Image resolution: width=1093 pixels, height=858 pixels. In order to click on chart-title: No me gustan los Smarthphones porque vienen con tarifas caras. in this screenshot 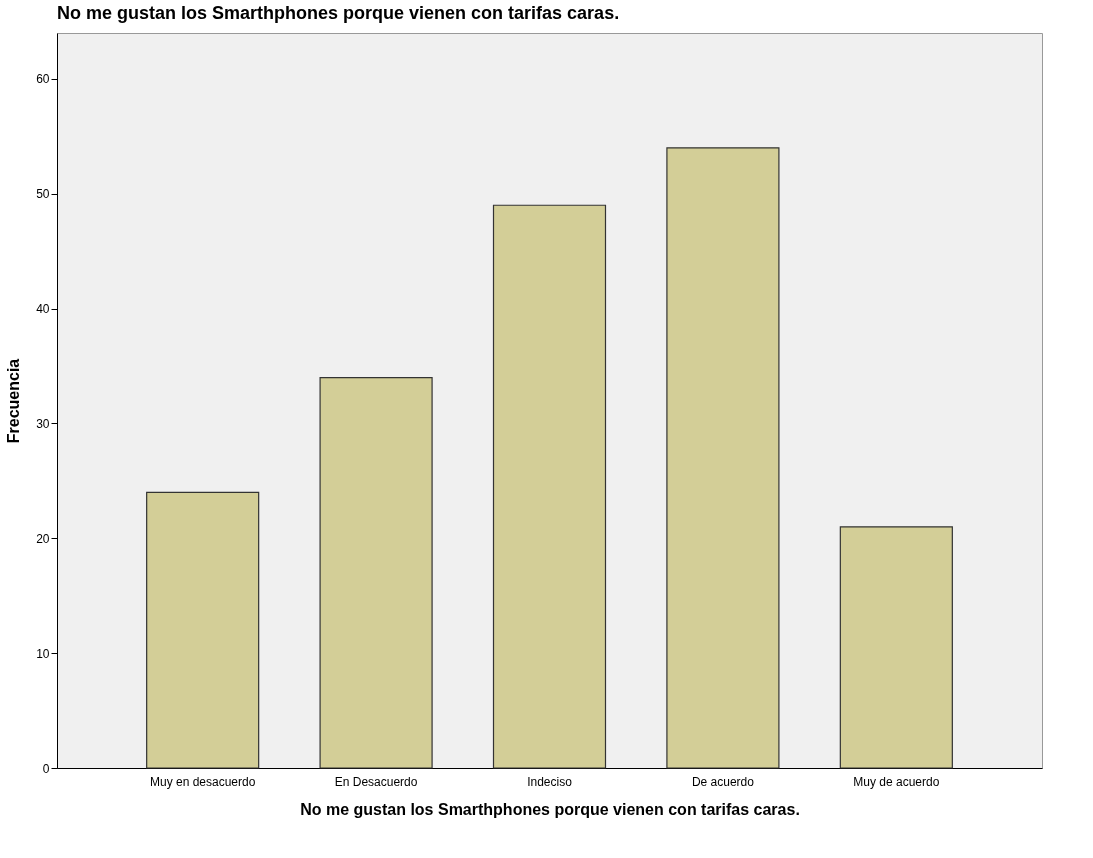, I will do `click(338, 13)`.